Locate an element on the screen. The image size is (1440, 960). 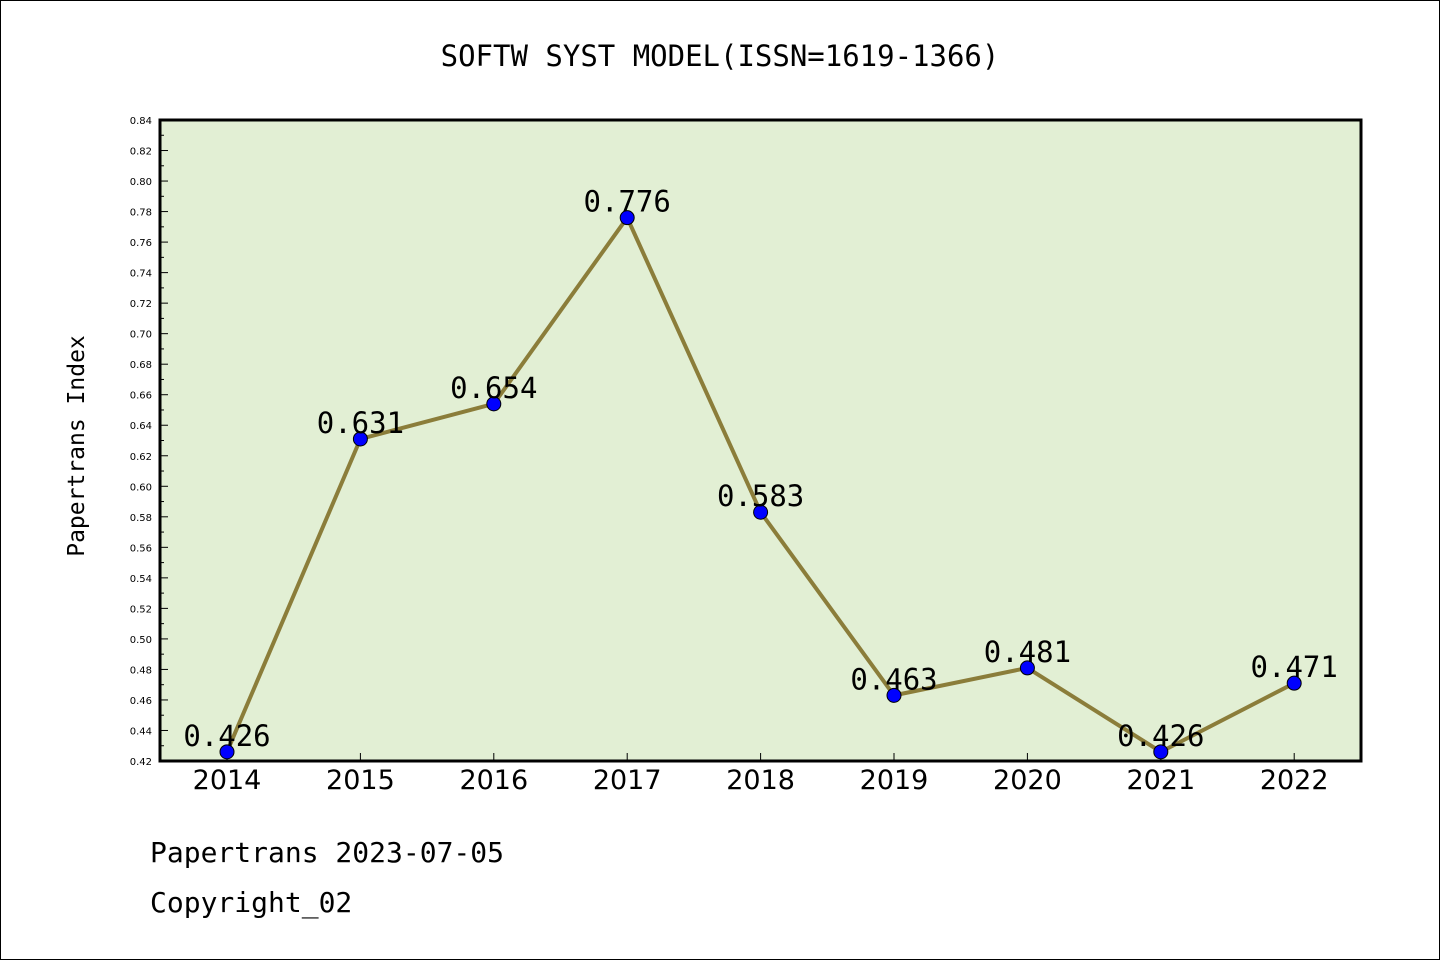
x-tick-label: 2017 is located at coordinates (627, 780).